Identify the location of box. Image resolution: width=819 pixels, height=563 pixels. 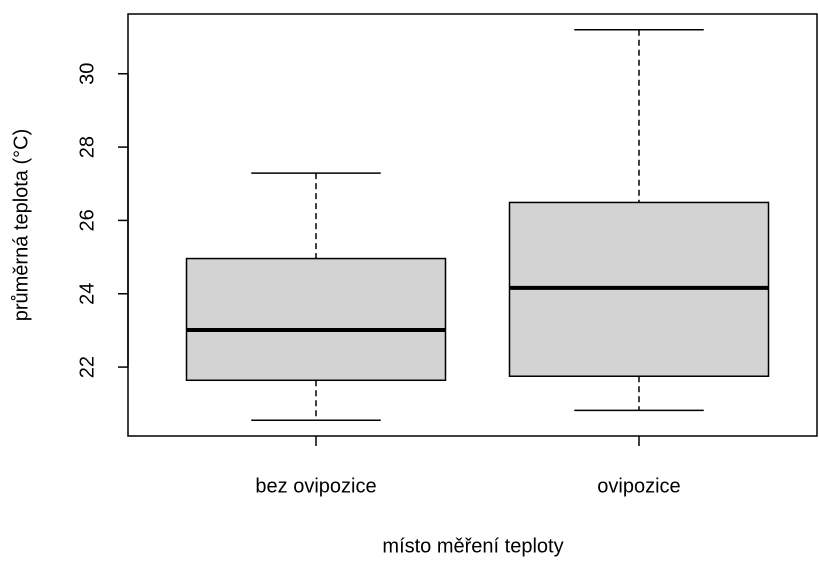
(316, 319).